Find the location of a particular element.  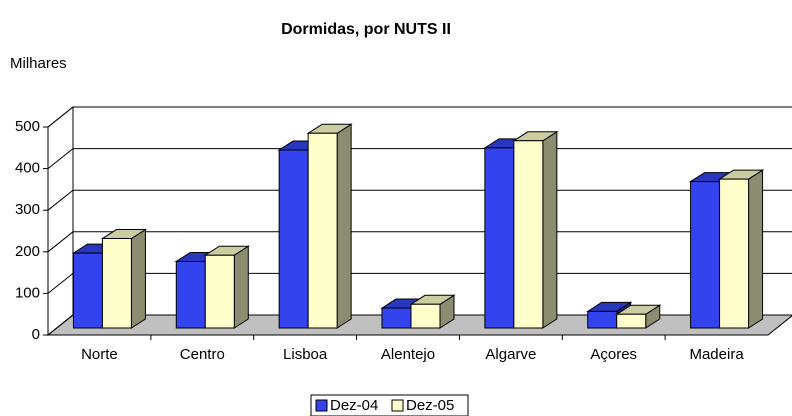

x-tick-label: Algarve is located at coordinates (510, 354).